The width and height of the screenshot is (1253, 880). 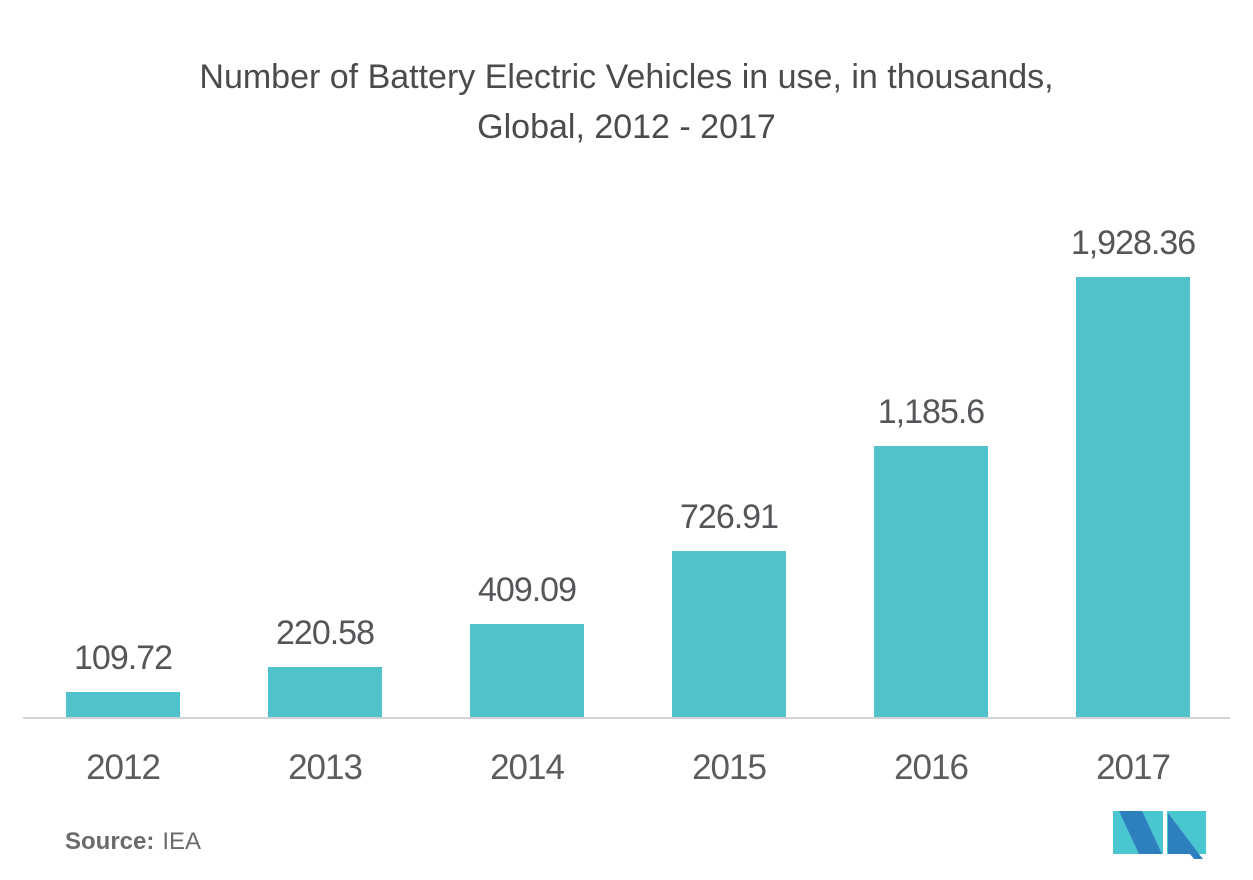 What do you see at coordinates (1133, 243) in the screenshot?
I see `bar-value-label: 1,928.36` at bounding box center [1133, 243].